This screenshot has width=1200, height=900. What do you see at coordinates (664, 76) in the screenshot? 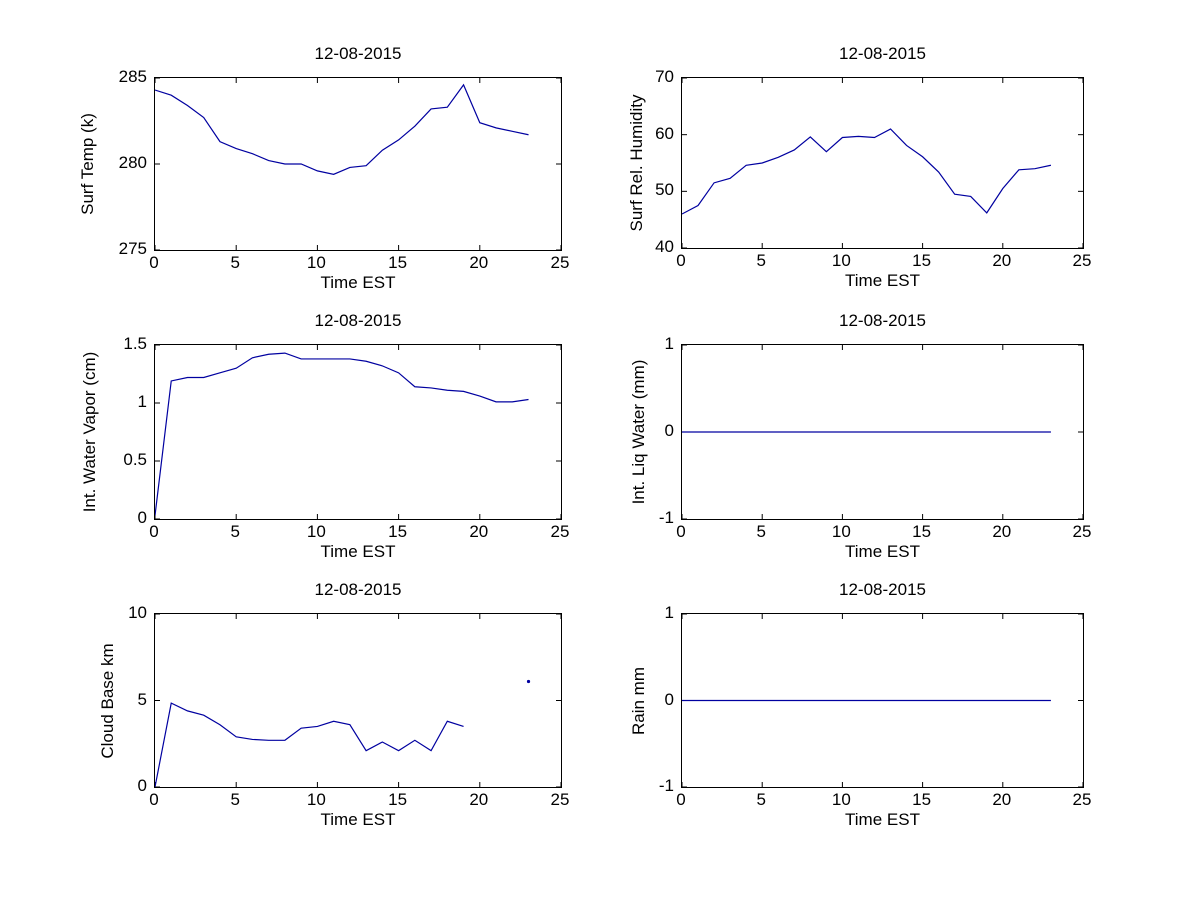
I see `y-tick-label: 70` at bounding box center [664, 76].